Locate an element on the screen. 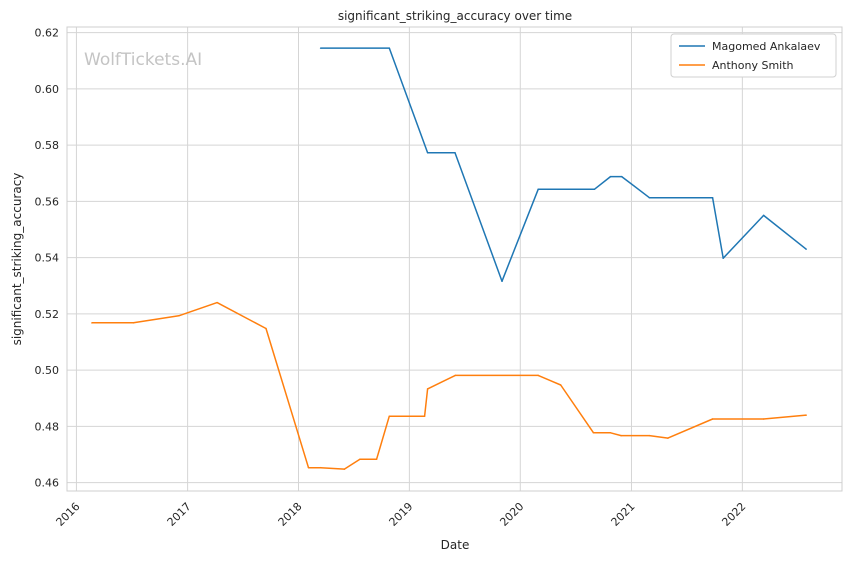 The height and width of the screenshot is (561, 852). legend-box is located at coordinates (753, 55).